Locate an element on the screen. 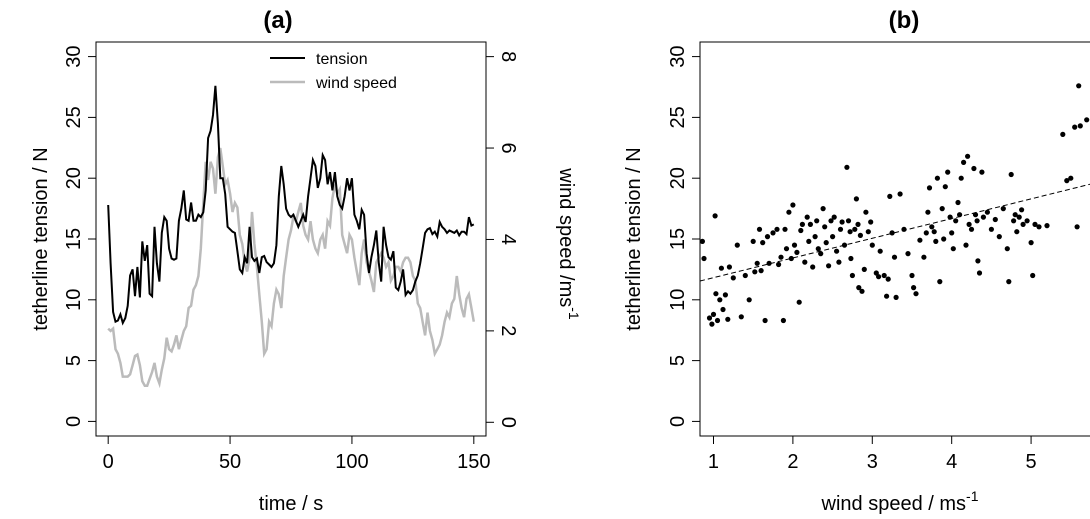  panel-b-y-tick-label: 5 is located at coordinates (678, 360).